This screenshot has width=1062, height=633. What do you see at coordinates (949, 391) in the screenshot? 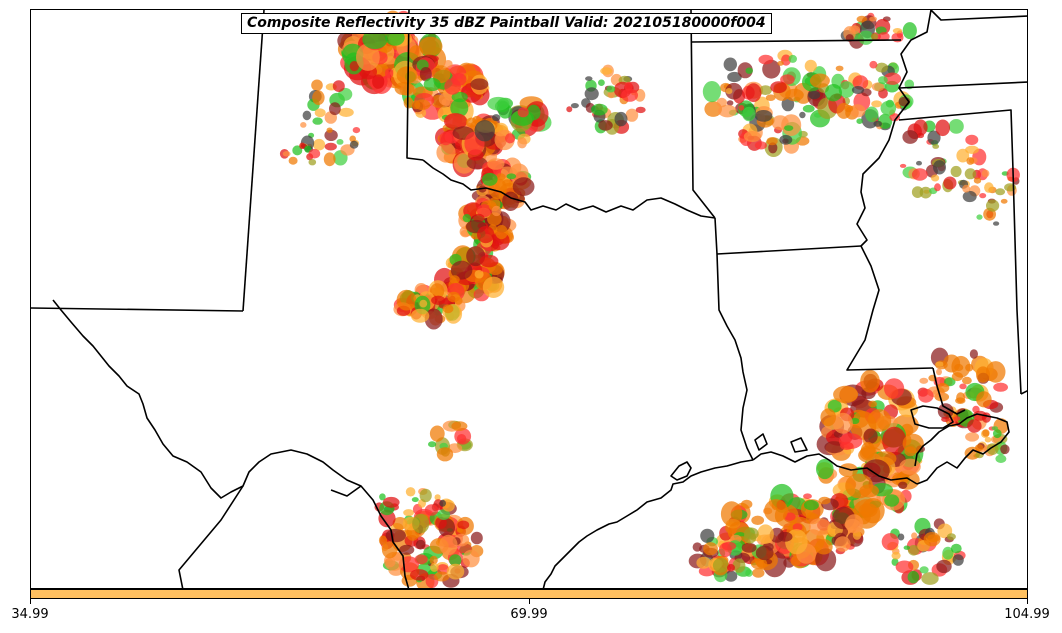
I see `la-ms-pearl-border` at bounding box center [949, 391].